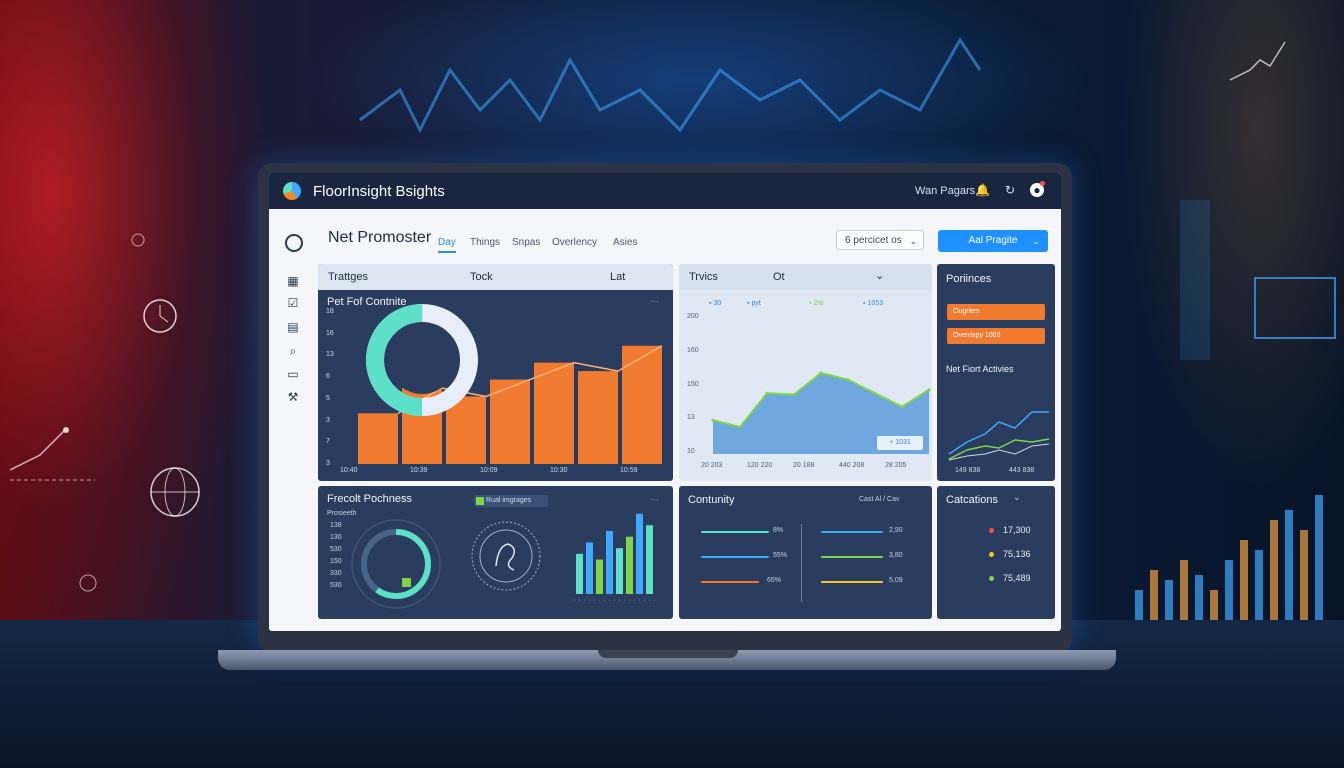  What do you see at coordinates (754, 303) in the screenshot?
I see `legend-item: ▪ pyt` at bounding box center [754, 303].